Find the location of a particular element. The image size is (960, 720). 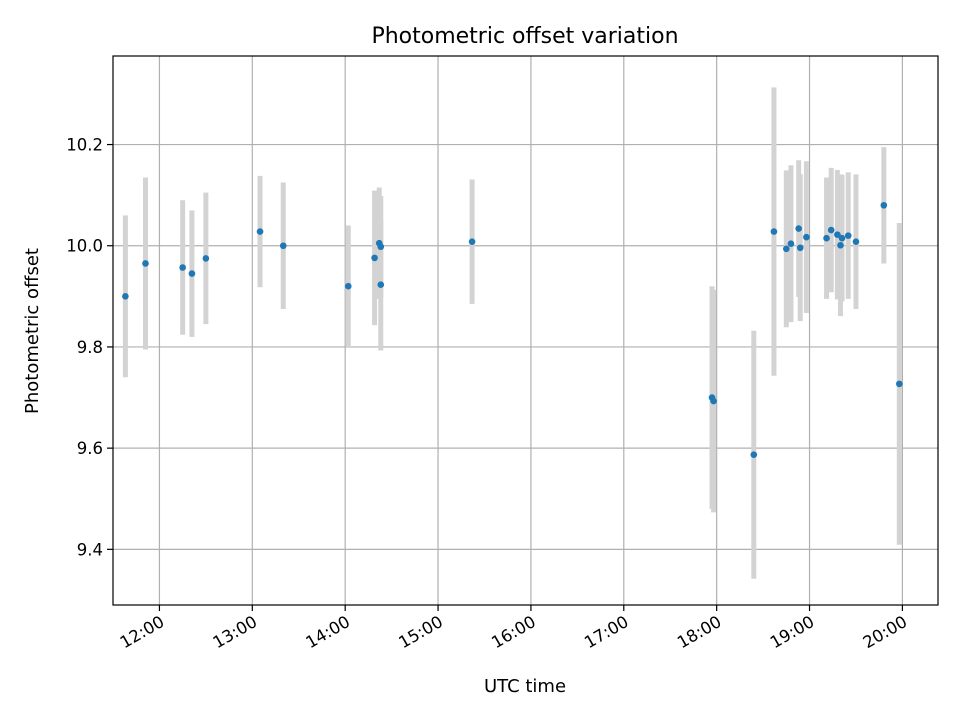

chart-title: Photometric offset variation is located at coordinates (524, 36).